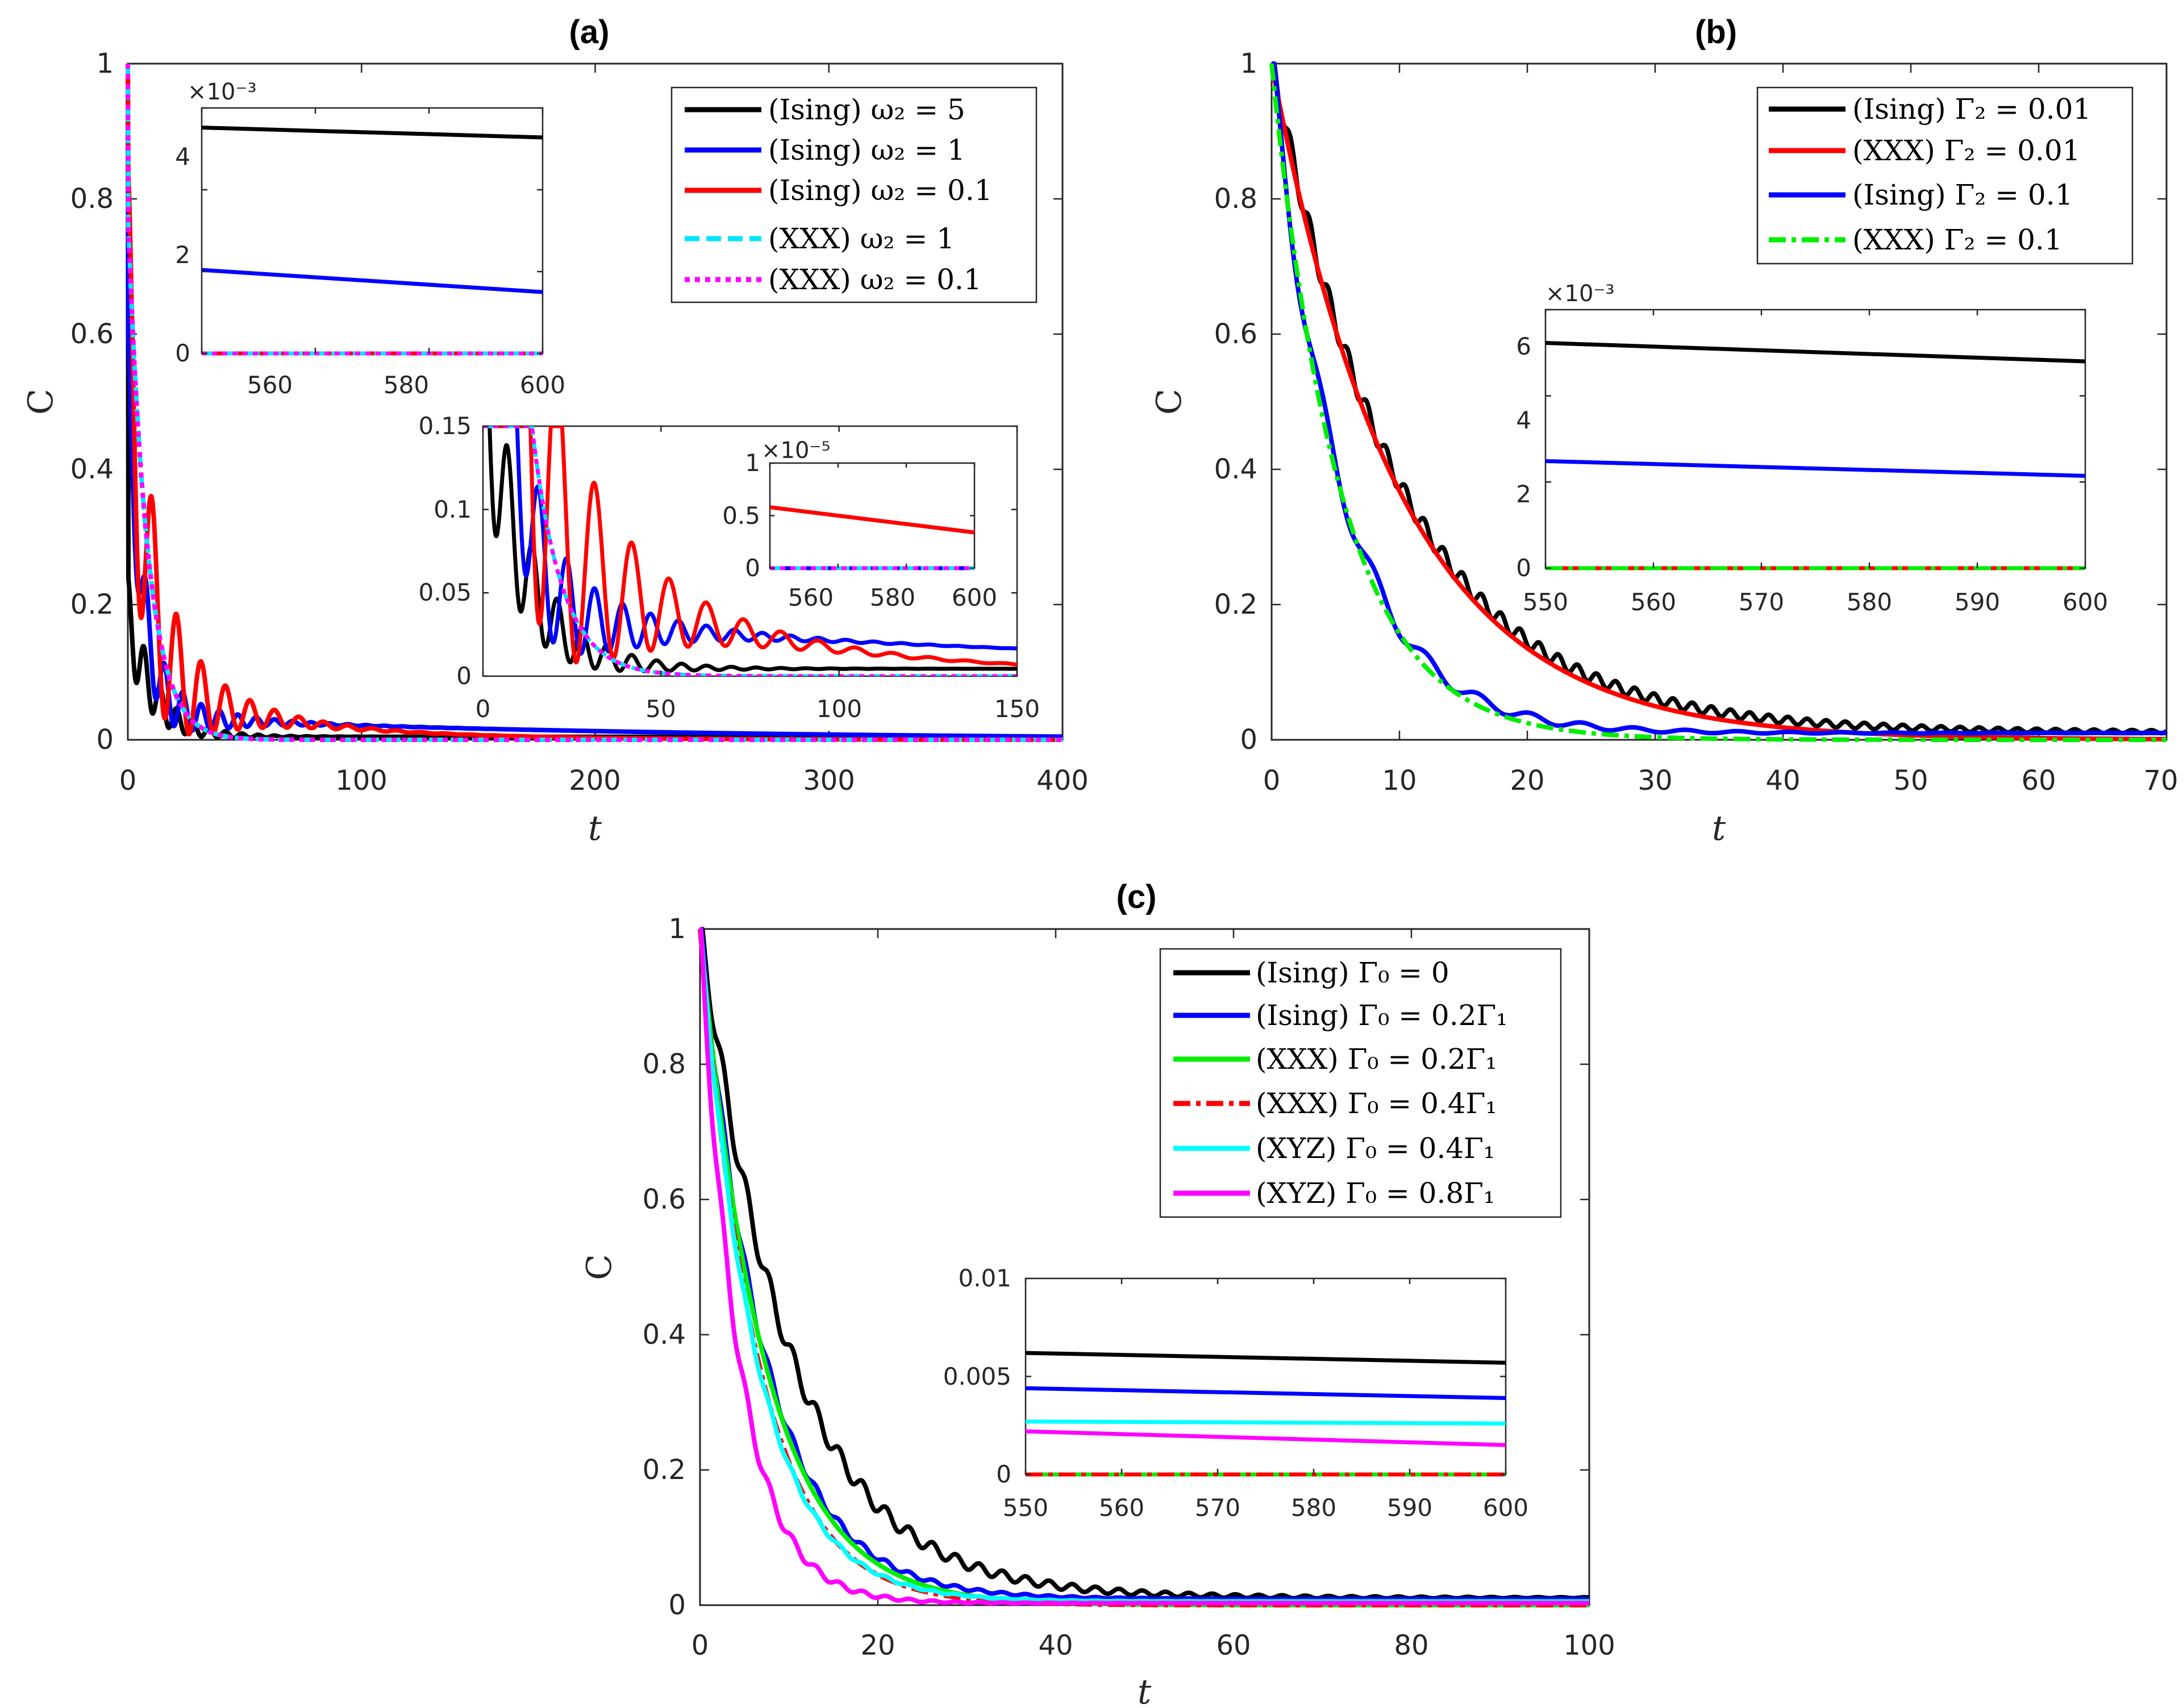 This screenshot has width=2183, height=1708. What do you see at coordinates (665, 1064) in the screenshot?
I see `panel-c-ytick: 0.8` at bounding box center [665, 1064].